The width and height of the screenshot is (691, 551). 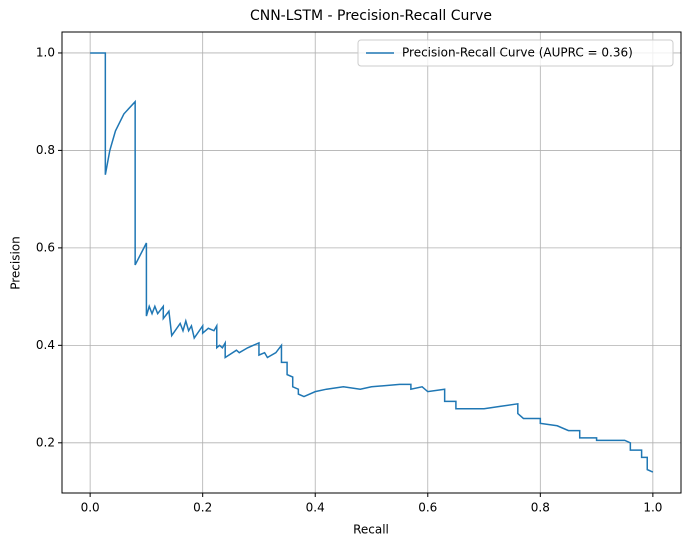 I want to click on legend-box, so click(x=515, y=53).